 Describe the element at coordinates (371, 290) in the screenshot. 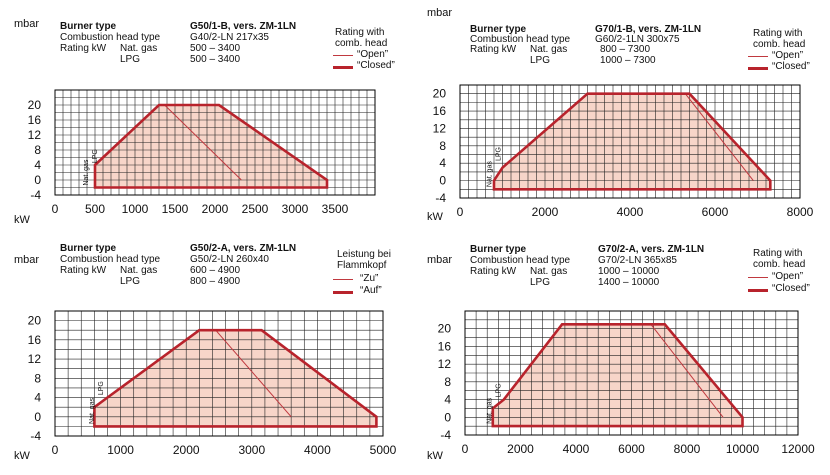

I see `legend-thick-label: “Auf”` at that location.